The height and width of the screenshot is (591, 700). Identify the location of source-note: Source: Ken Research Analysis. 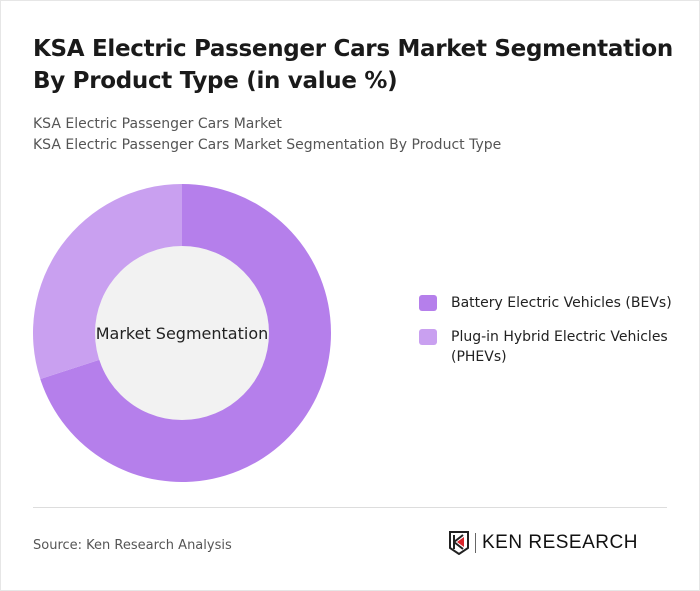
(132, 545).